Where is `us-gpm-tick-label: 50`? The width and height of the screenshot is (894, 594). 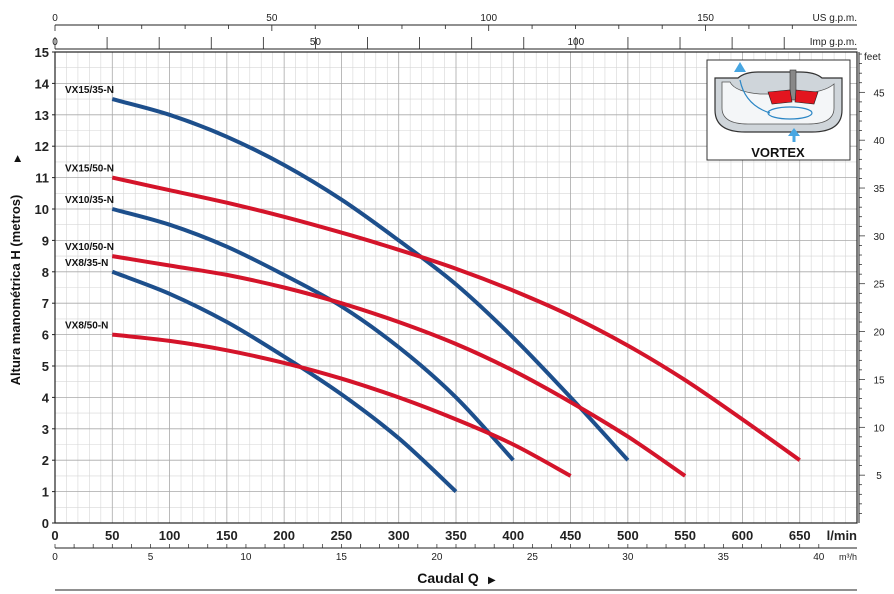
us-gpm-tick-label: 50 is located at coordinates (272, 18).